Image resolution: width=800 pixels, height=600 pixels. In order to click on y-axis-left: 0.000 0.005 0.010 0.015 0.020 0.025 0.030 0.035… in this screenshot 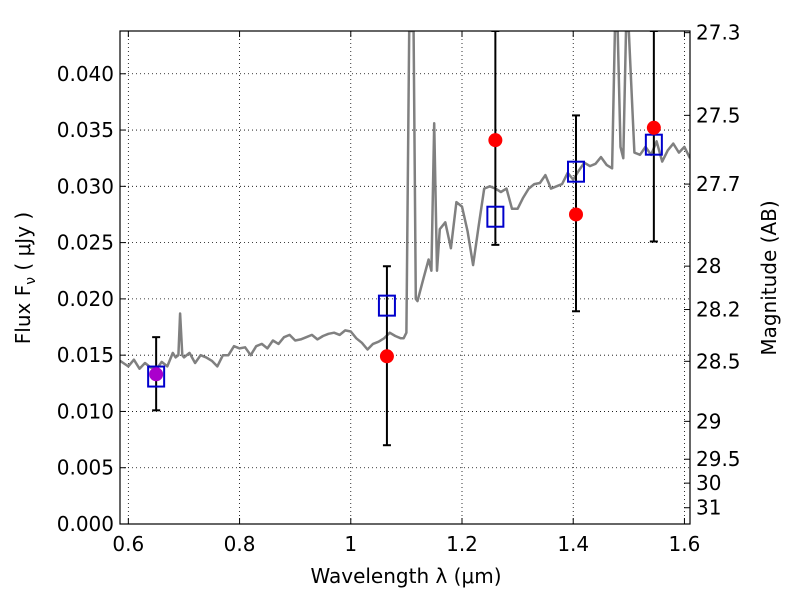, I will do `click(91, 299)`.